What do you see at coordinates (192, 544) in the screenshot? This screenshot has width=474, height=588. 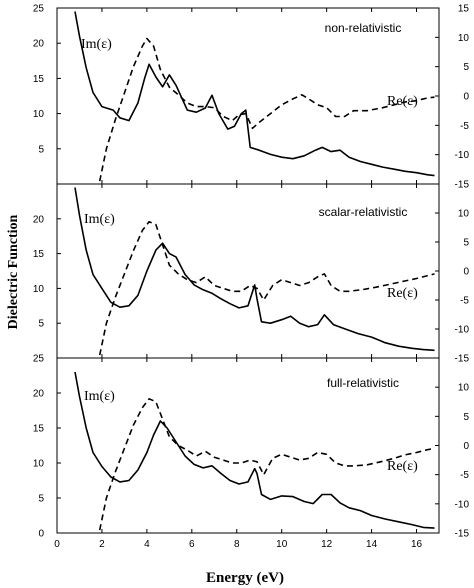 I see `x-tick-label: 6` at bounding box center [192, 544].